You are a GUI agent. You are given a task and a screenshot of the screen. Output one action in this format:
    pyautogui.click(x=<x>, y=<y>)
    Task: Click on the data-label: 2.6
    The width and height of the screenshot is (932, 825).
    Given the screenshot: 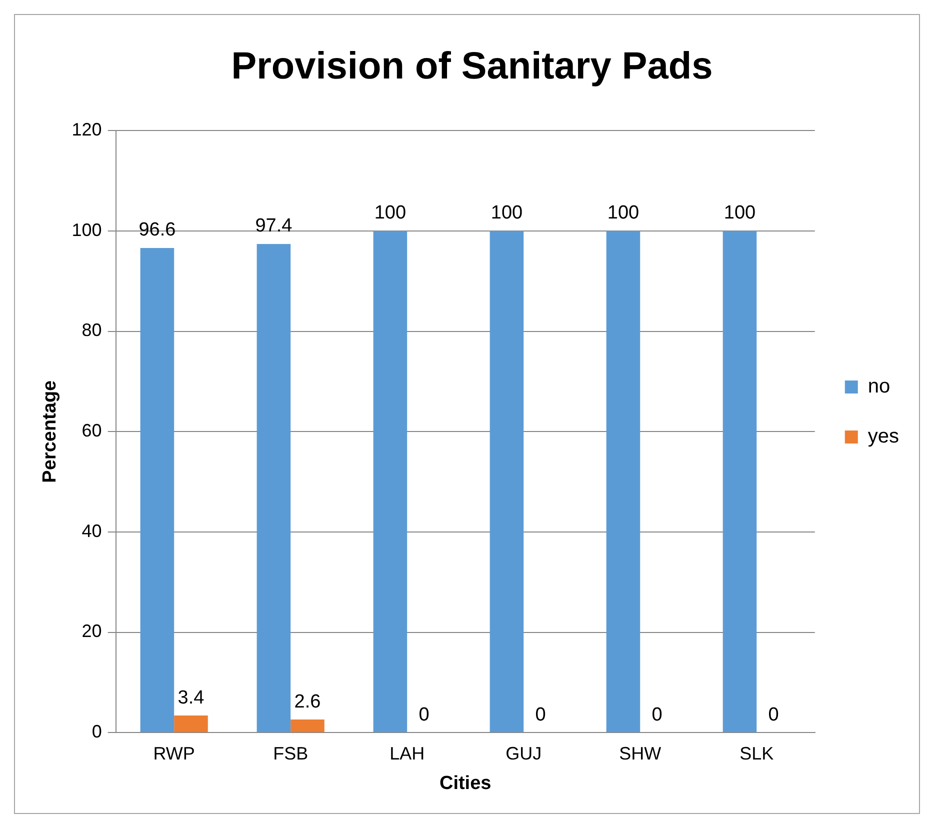 What is the action you would take?
    pyautogui.click(x=307, y=701)
    